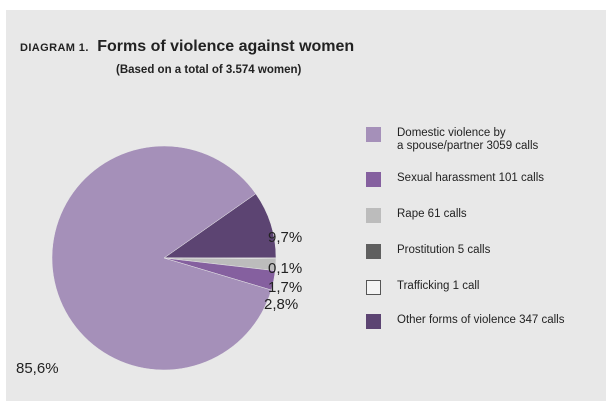  Describe the element at coordinates (285, 268) in the screenshot. I see `label-prostitution: 0,1%` at that location.